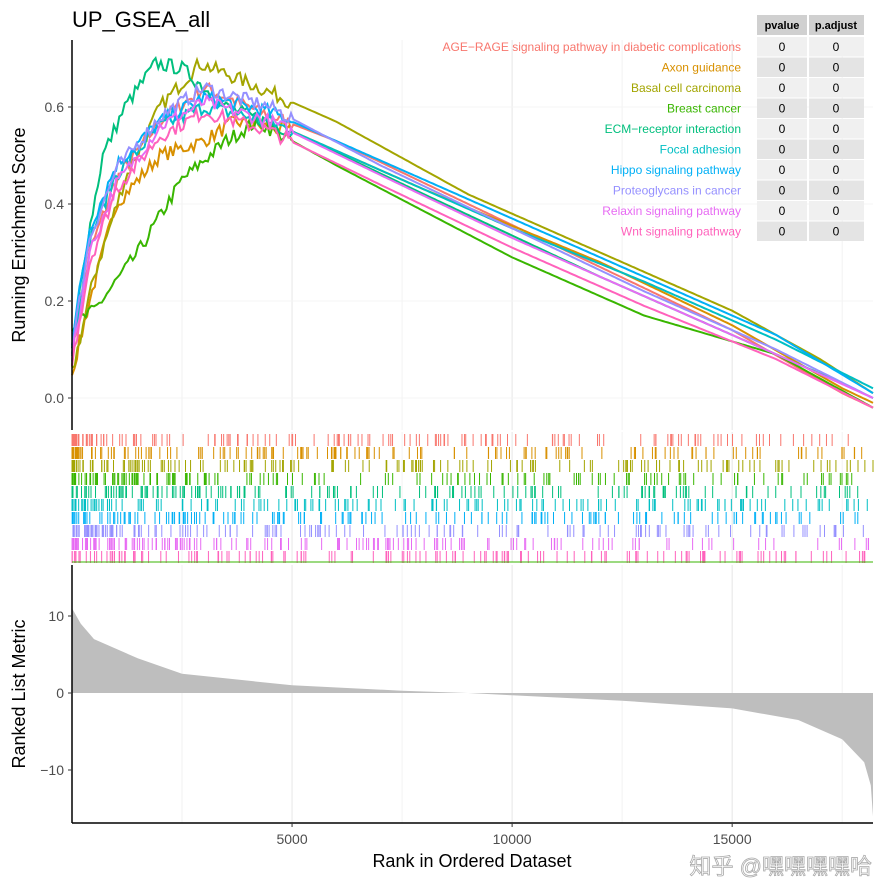 The image size is (881, 878). What do you see at coordinates (55, 107) in the screenshot?
I see `y-tick-label: 0.6` at bounding box center [55, 107].